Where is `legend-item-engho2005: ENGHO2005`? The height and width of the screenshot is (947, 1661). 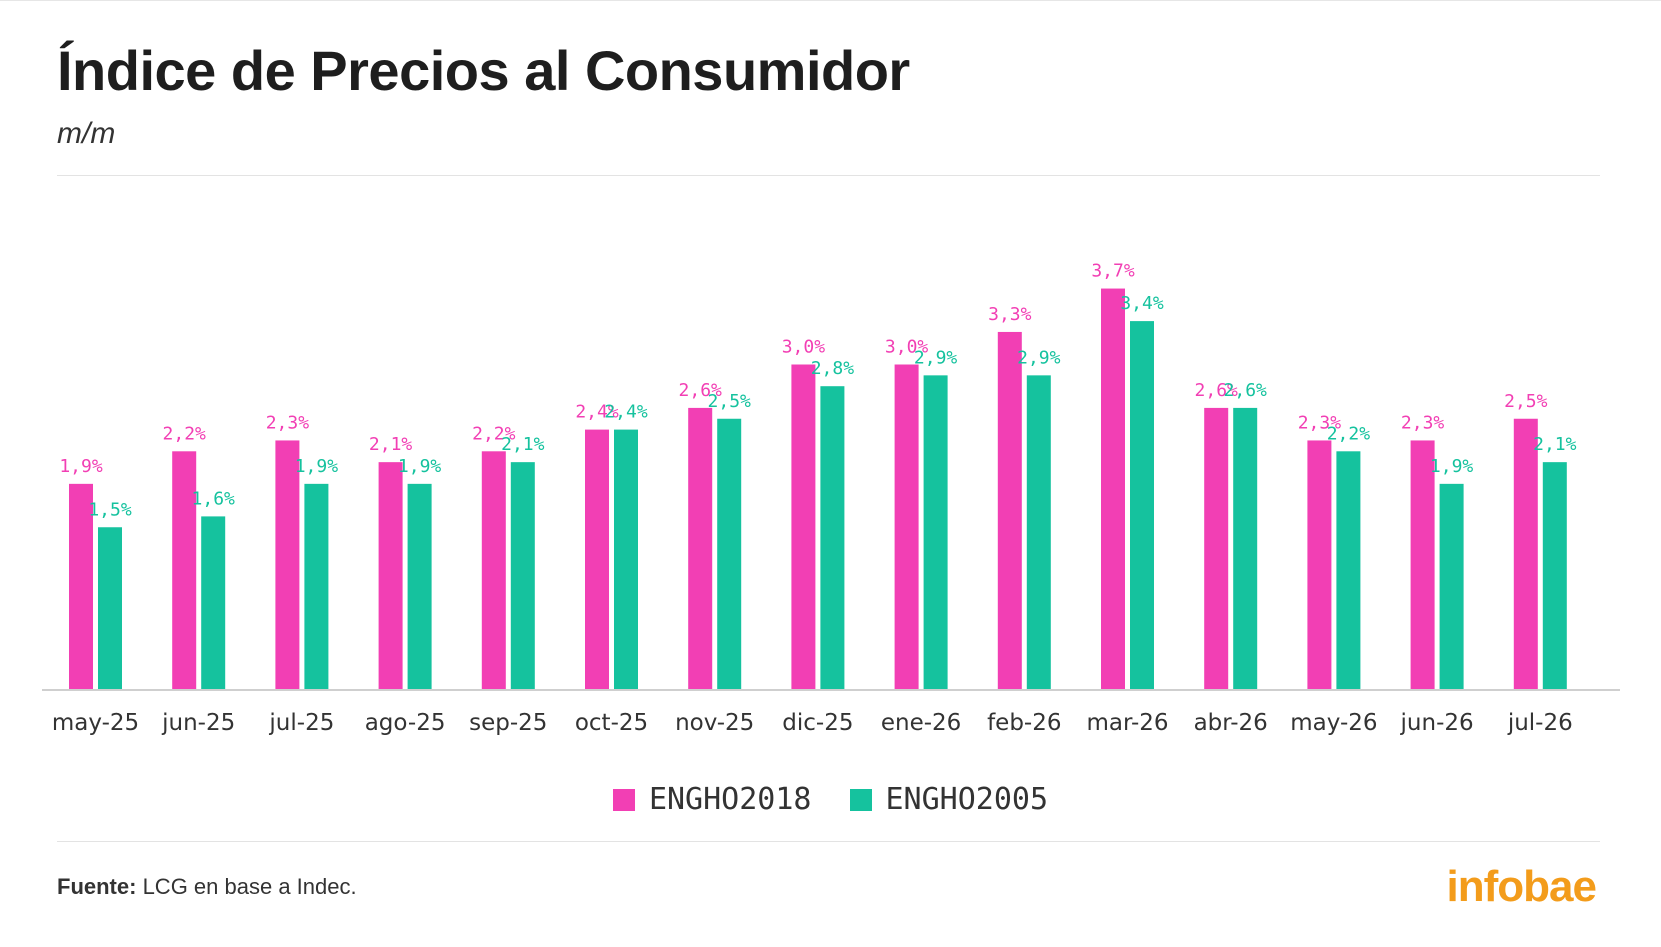 legend-item-engho2005: ENGHO2005 is located at coordinates (949, 799).